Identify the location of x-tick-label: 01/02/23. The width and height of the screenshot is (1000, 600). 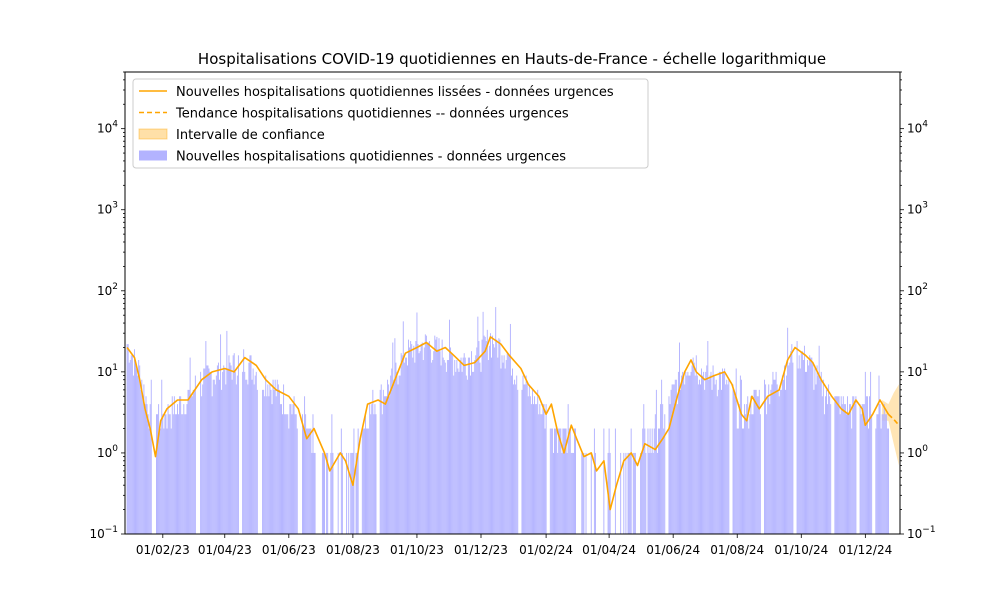
(163, 550).